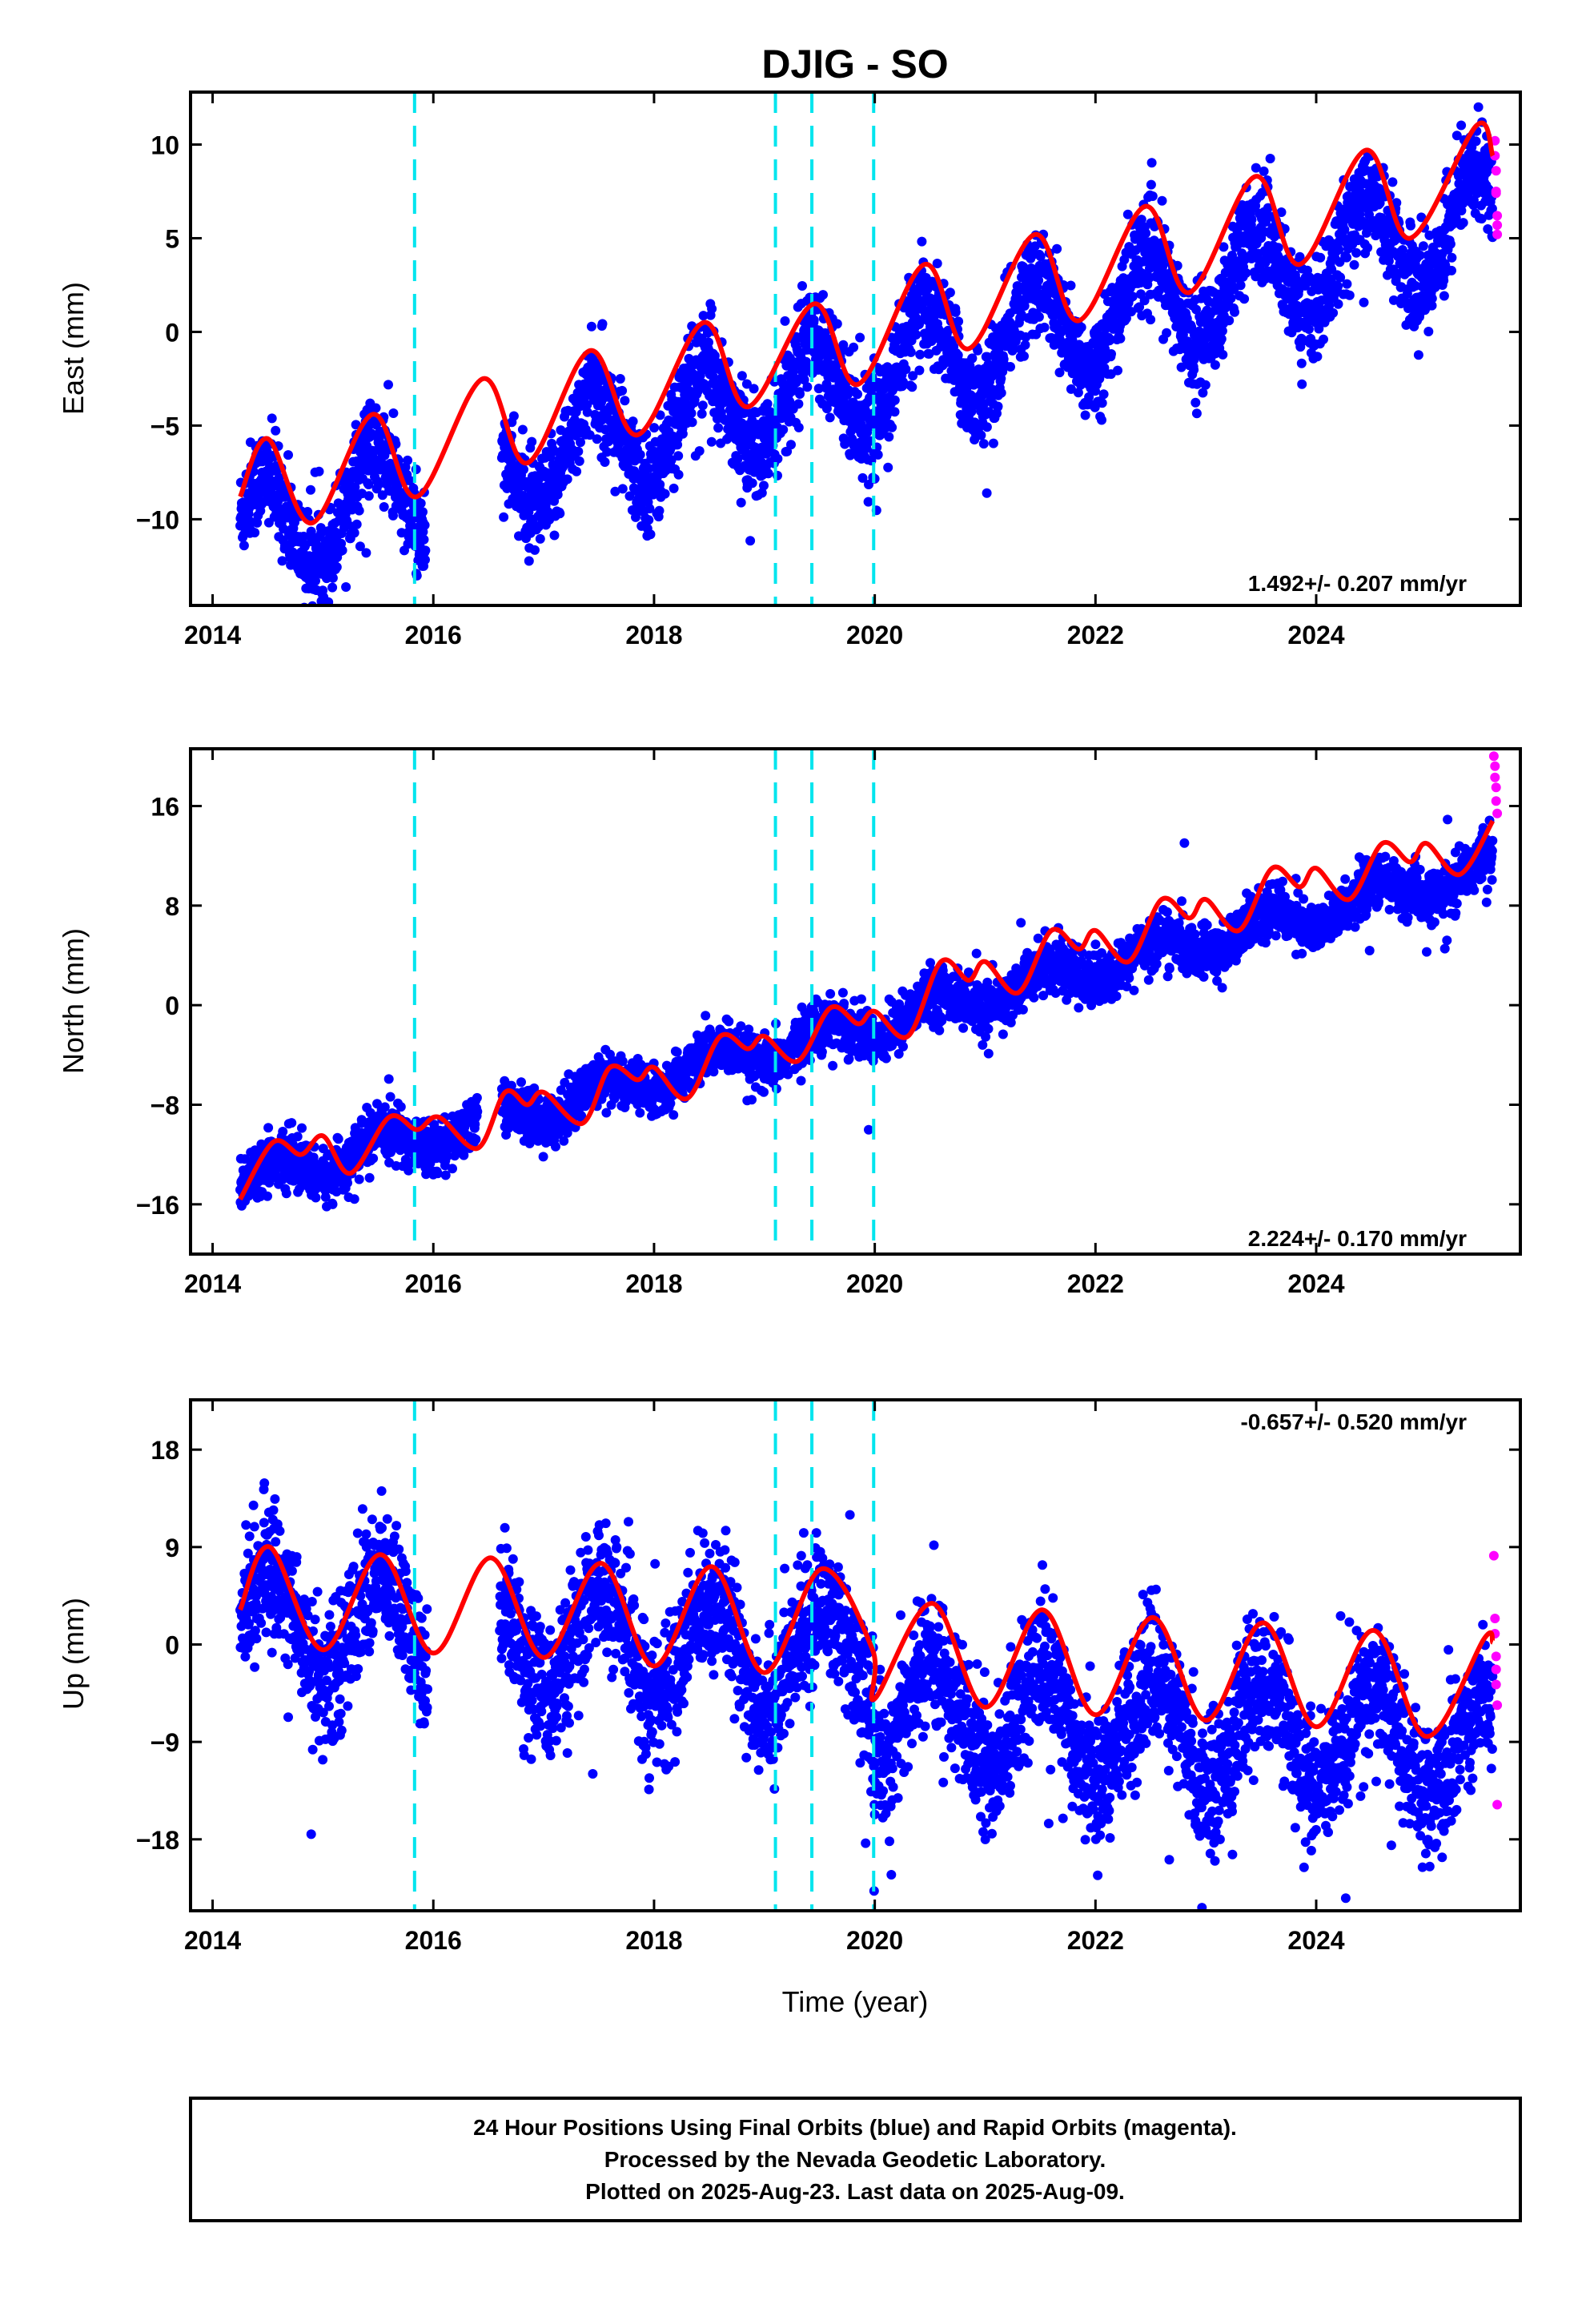  What do you see at coordinates (854, 64) in the screenshot?
I see `chart-title: DJIG - SO` at bounding box center [854, 64].